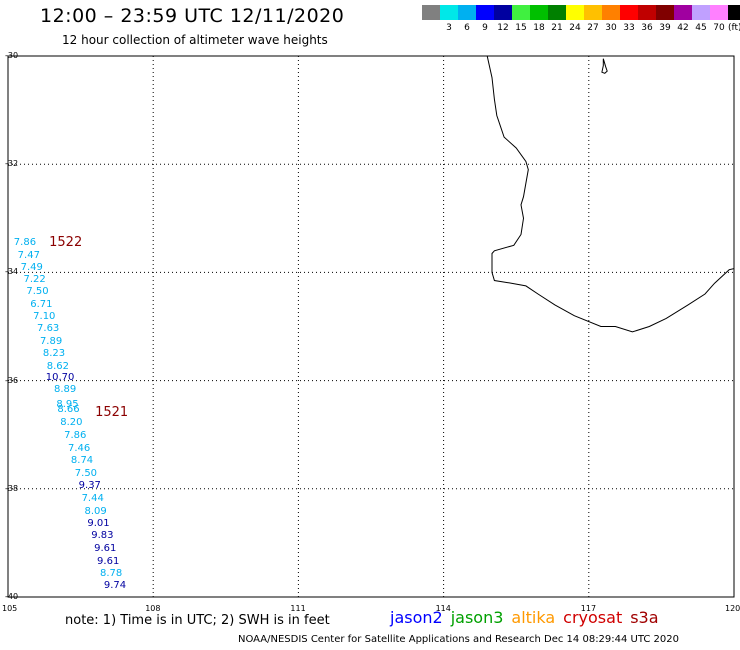 The image size is (740, 650). Describe the element at coordinates (68, 410) in the screenshot. I see `wave-height-obs: 8.66` at that location.